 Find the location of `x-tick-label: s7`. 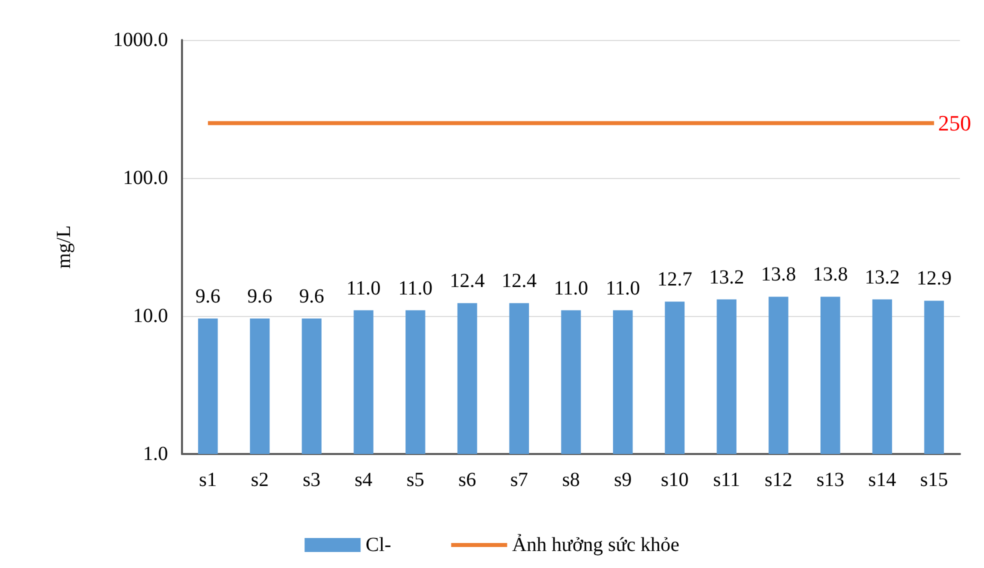

x-tick-label: s7 is located at coordinates (519, 480).